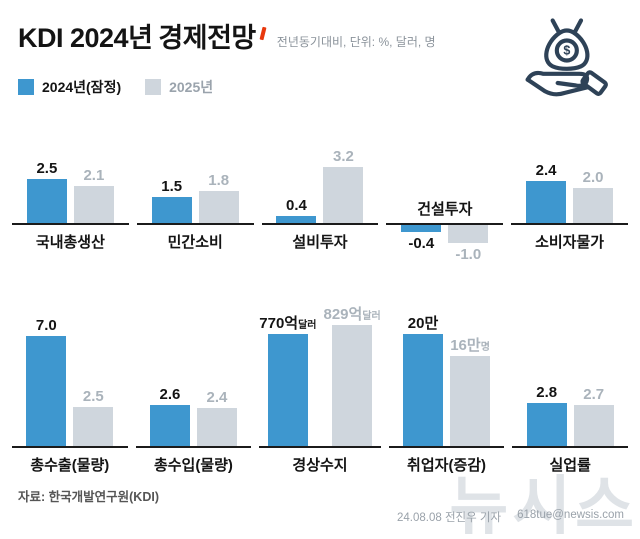  What do you see at coordinates (470, 345) in the screenshot?
I see `bar-value-2025: 16만명` at bounding box center [470, 345].